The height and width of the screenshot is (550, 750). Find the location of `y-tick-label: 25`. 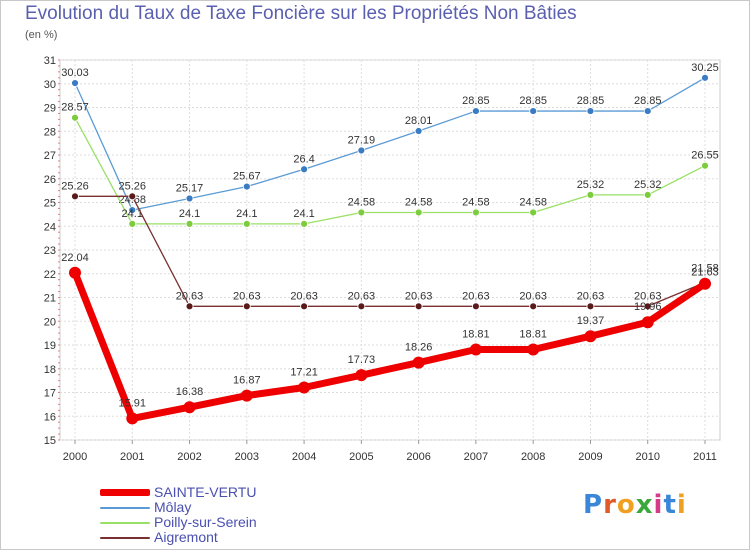

y-tick-label: 25 is located at coordinates (50, 204).